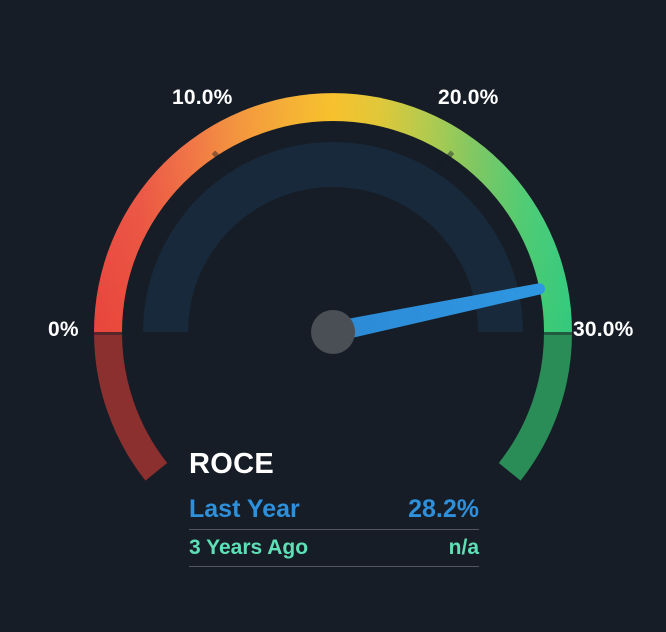  What do you see at coordinates (249, 547) in the screenshot?
I see `info-row-three-years-ago-label: 3 Years Ago` at bounding box center [249, 547].